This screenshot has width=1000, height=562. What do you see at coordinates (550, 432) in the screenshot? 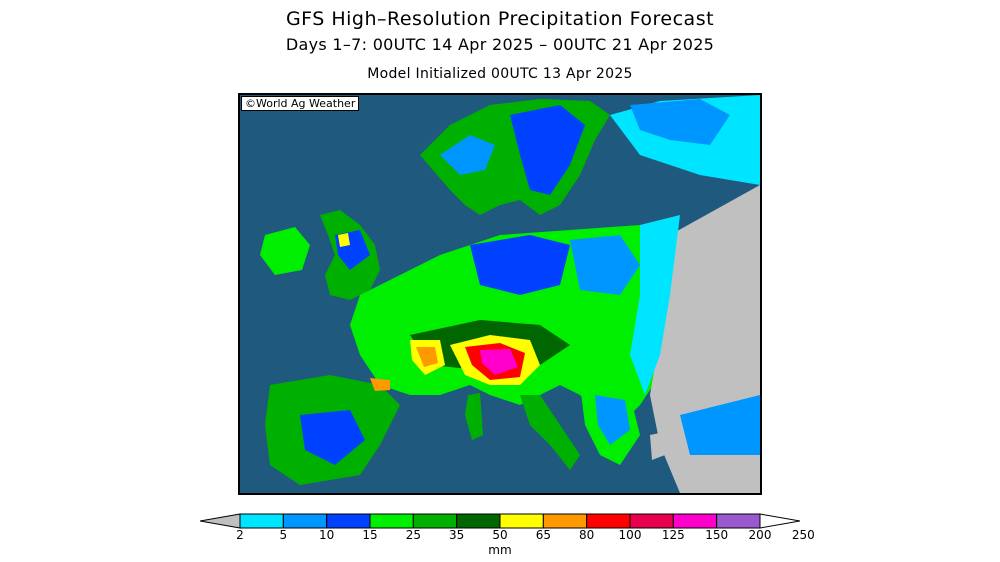
I see `italy-land` at bounding box center [550, 432].